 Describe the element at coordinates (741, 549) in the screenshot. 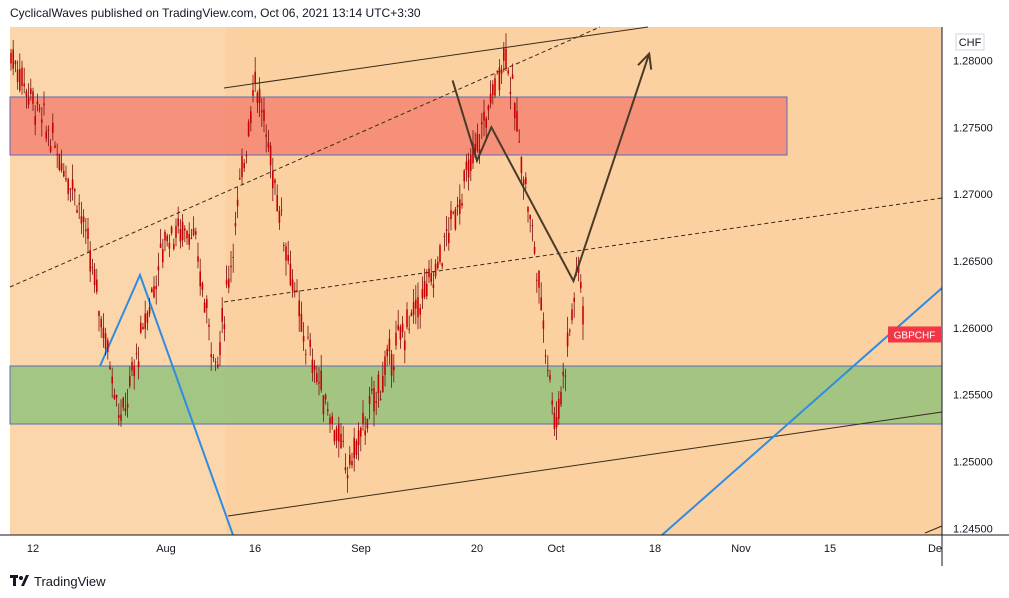

I see `time-axis-label: Nov` at that location.